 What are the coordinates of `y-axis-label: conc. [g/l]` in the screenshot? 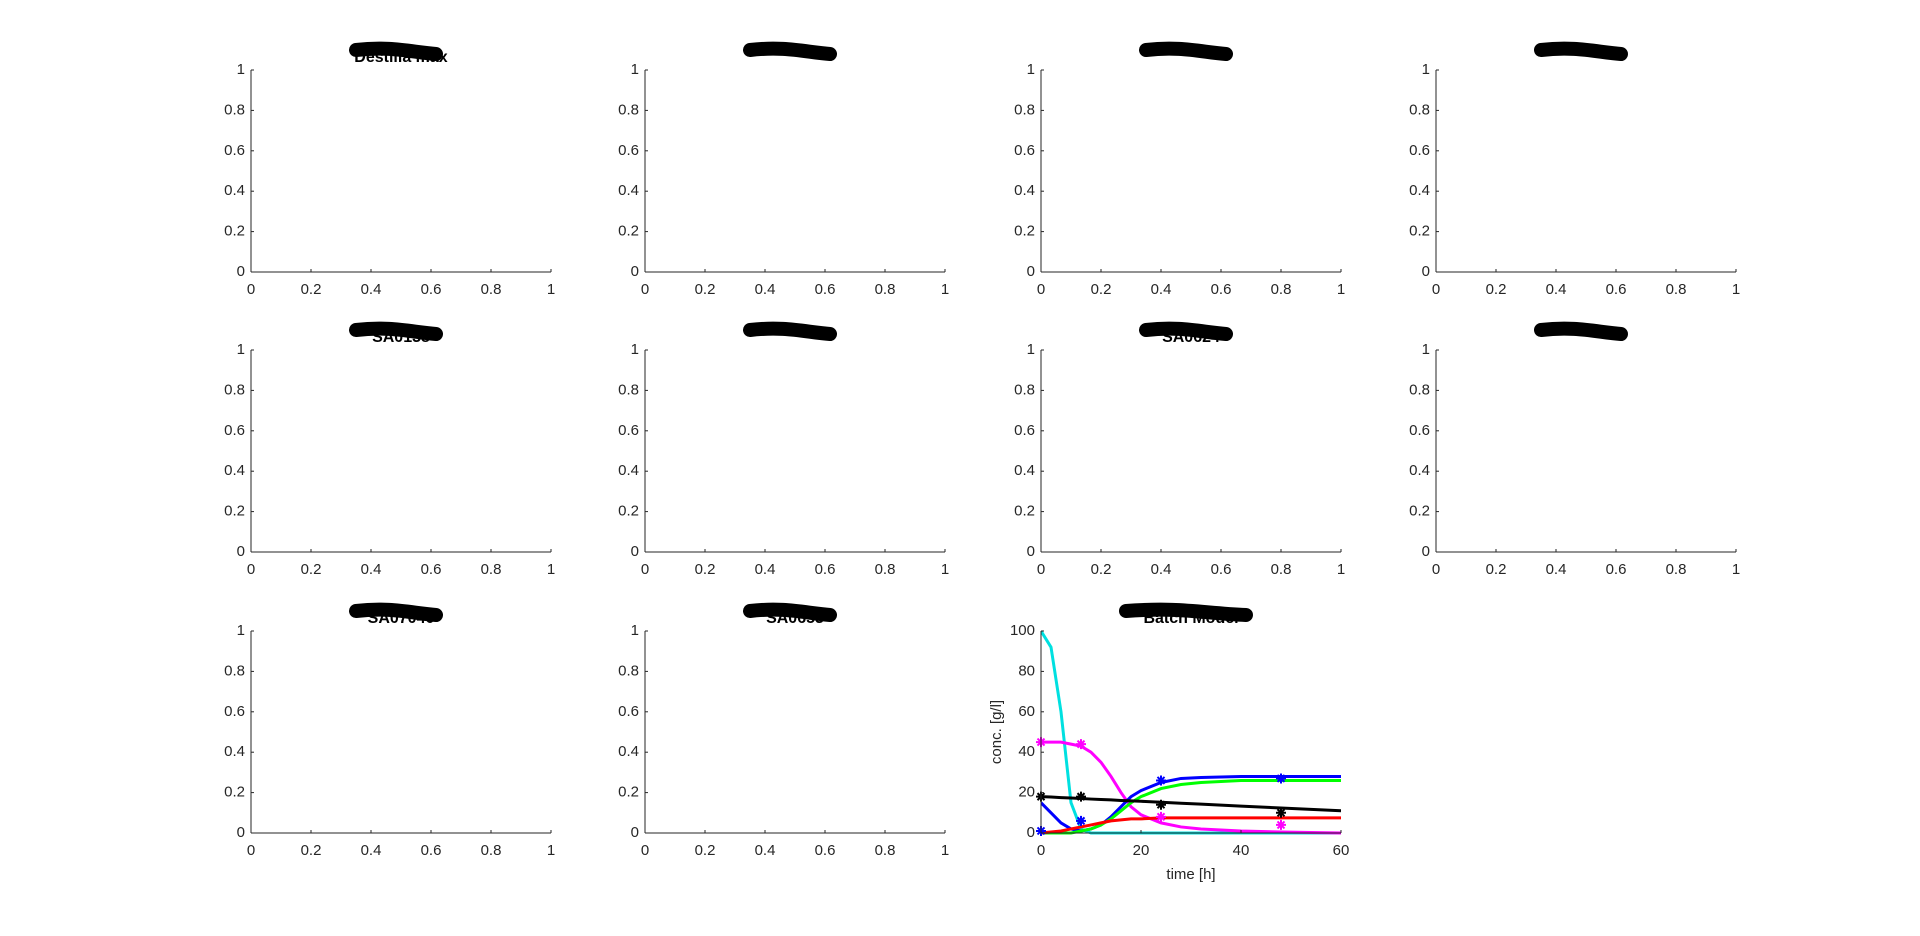 It's located at (996, 732).